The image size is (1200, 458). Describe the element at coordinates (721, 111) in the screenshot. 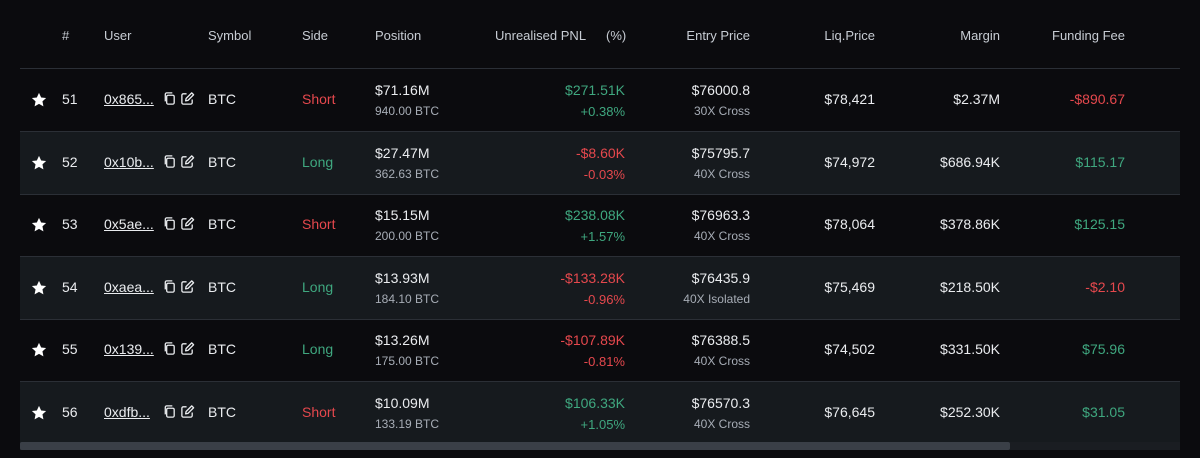

I see `leverage-mode: 30X Cross` at that location.